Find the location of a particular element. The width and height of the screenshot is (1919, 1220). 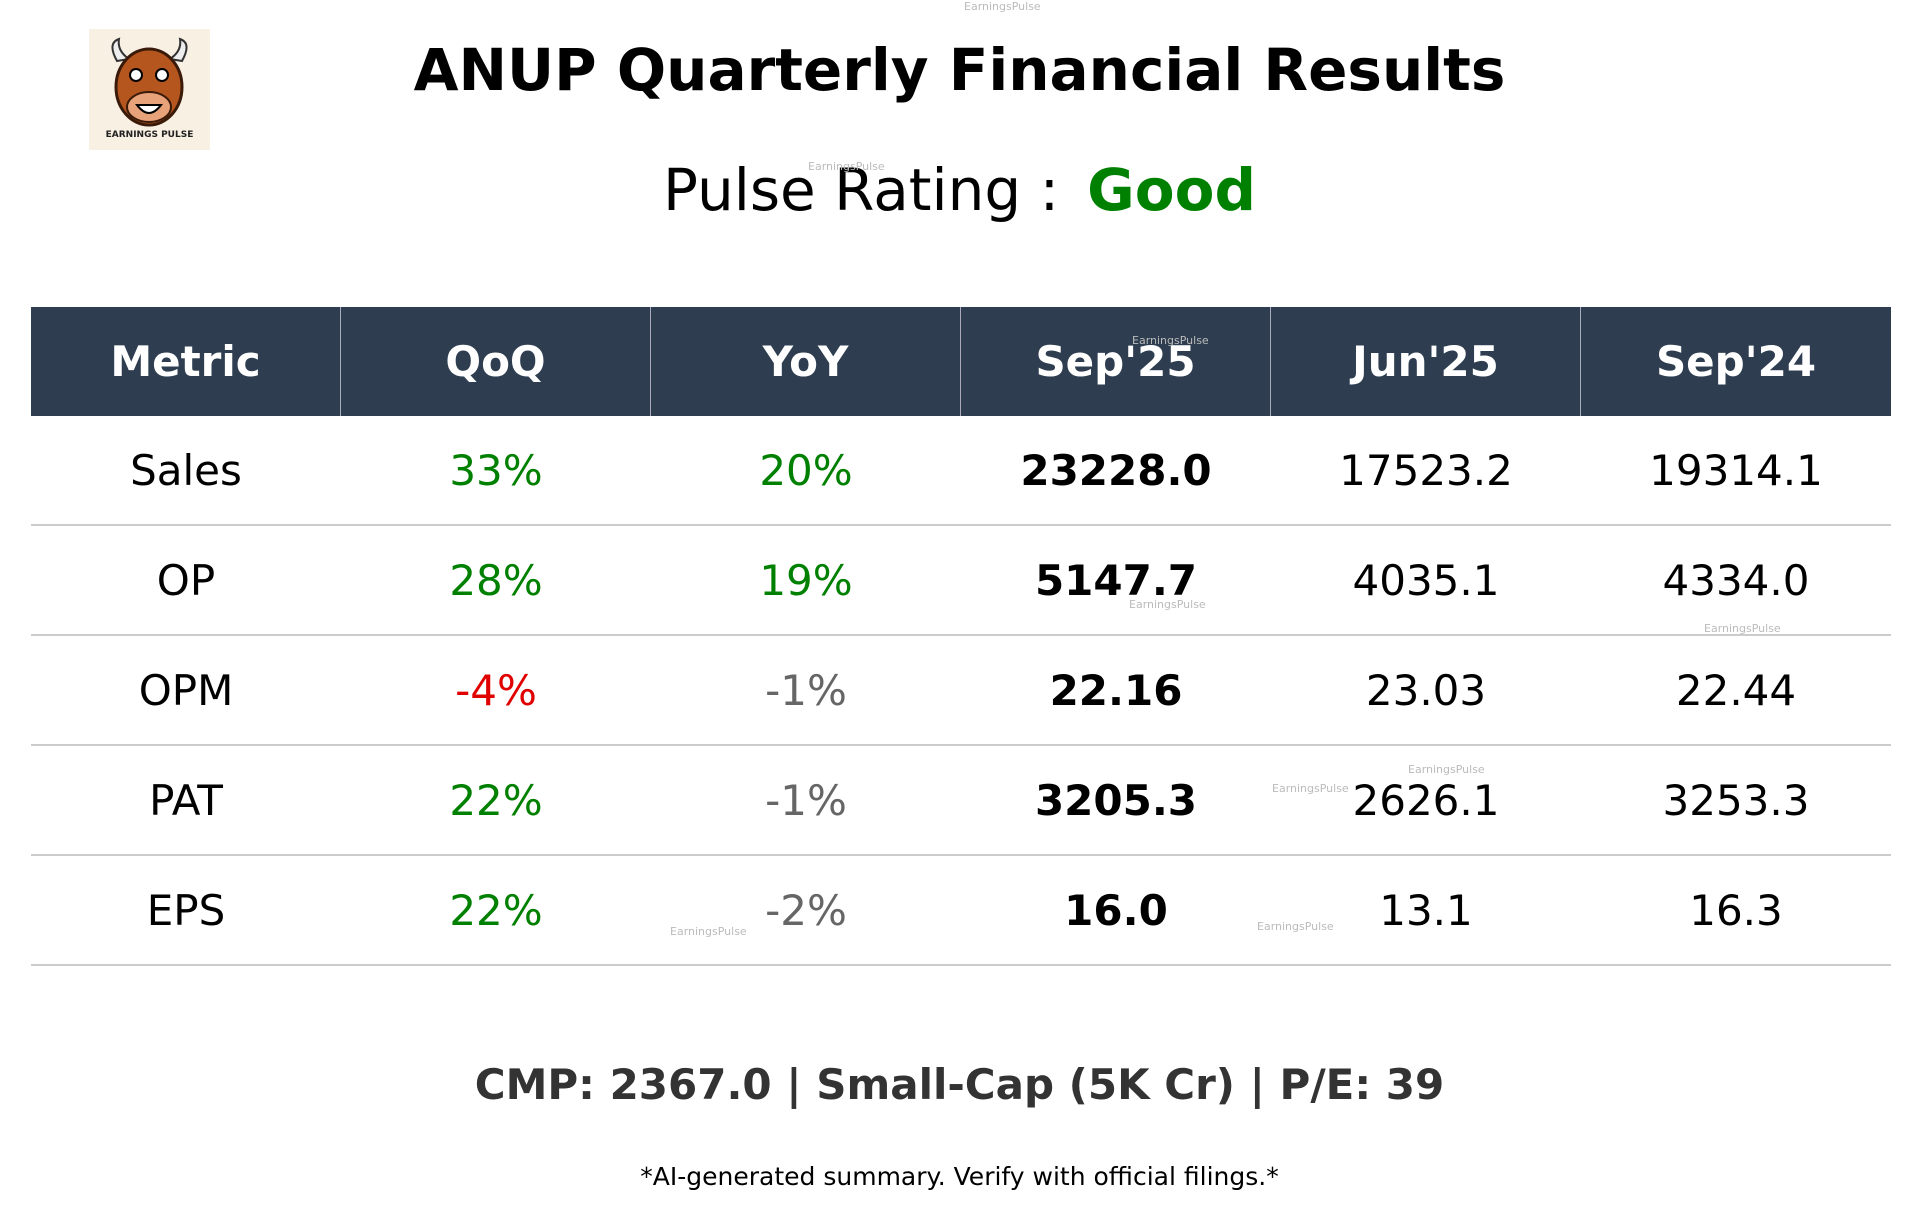

logo: EARNINGS PULSE is located at coordinates (149, 89).